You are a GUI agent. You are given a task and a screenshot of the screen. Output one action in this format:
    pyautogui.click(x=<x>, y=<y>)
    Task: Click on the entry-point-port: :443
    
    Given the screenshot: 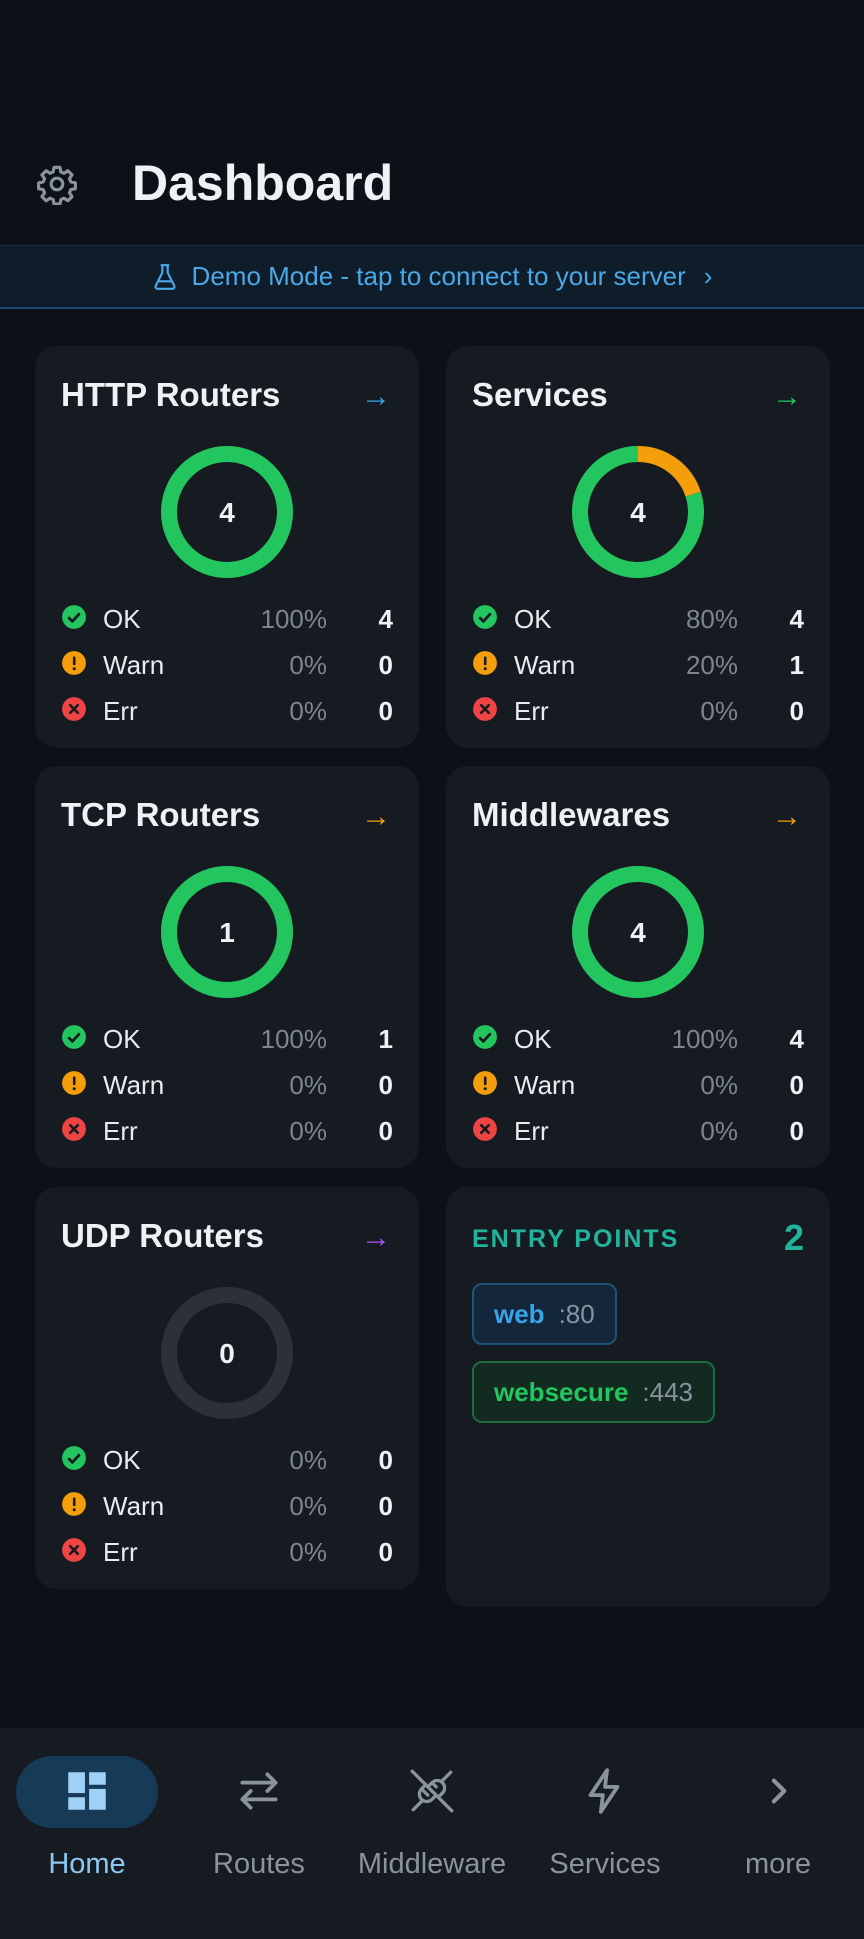 What is the action you would take?
    pyautogui.click(x=668, y=1391)
    